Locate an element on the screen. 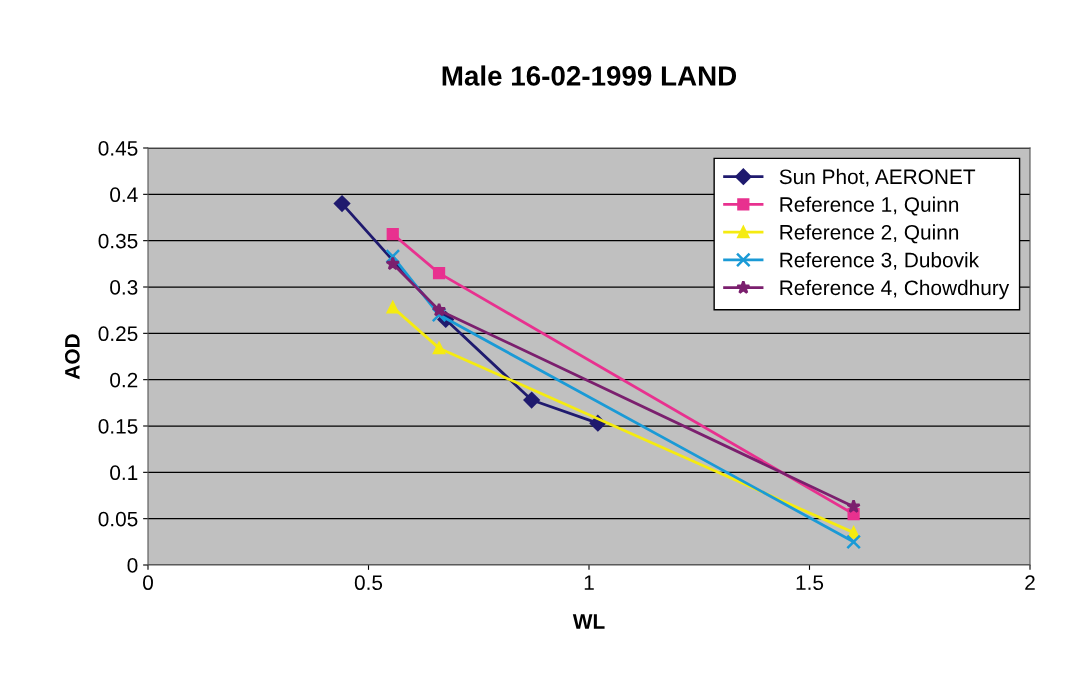 The height and width of the screenshot is (693, 1086). chart-title: Male 16-02-1999 LAND is located at coordinates (589, 75).